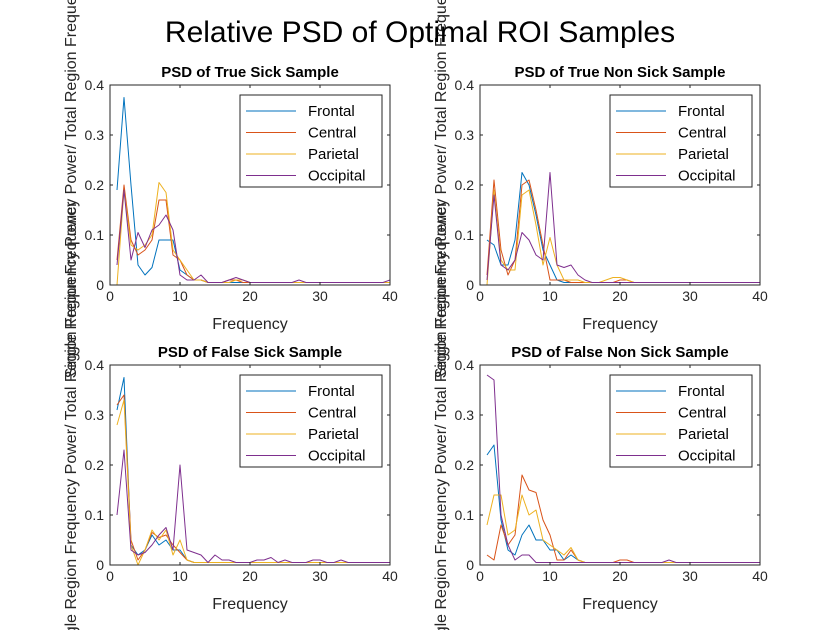  Describe the element at coordinates (620, 72) in the screenshot. I see `subplot-title: PSD of True Non Sick Sample` at that location.